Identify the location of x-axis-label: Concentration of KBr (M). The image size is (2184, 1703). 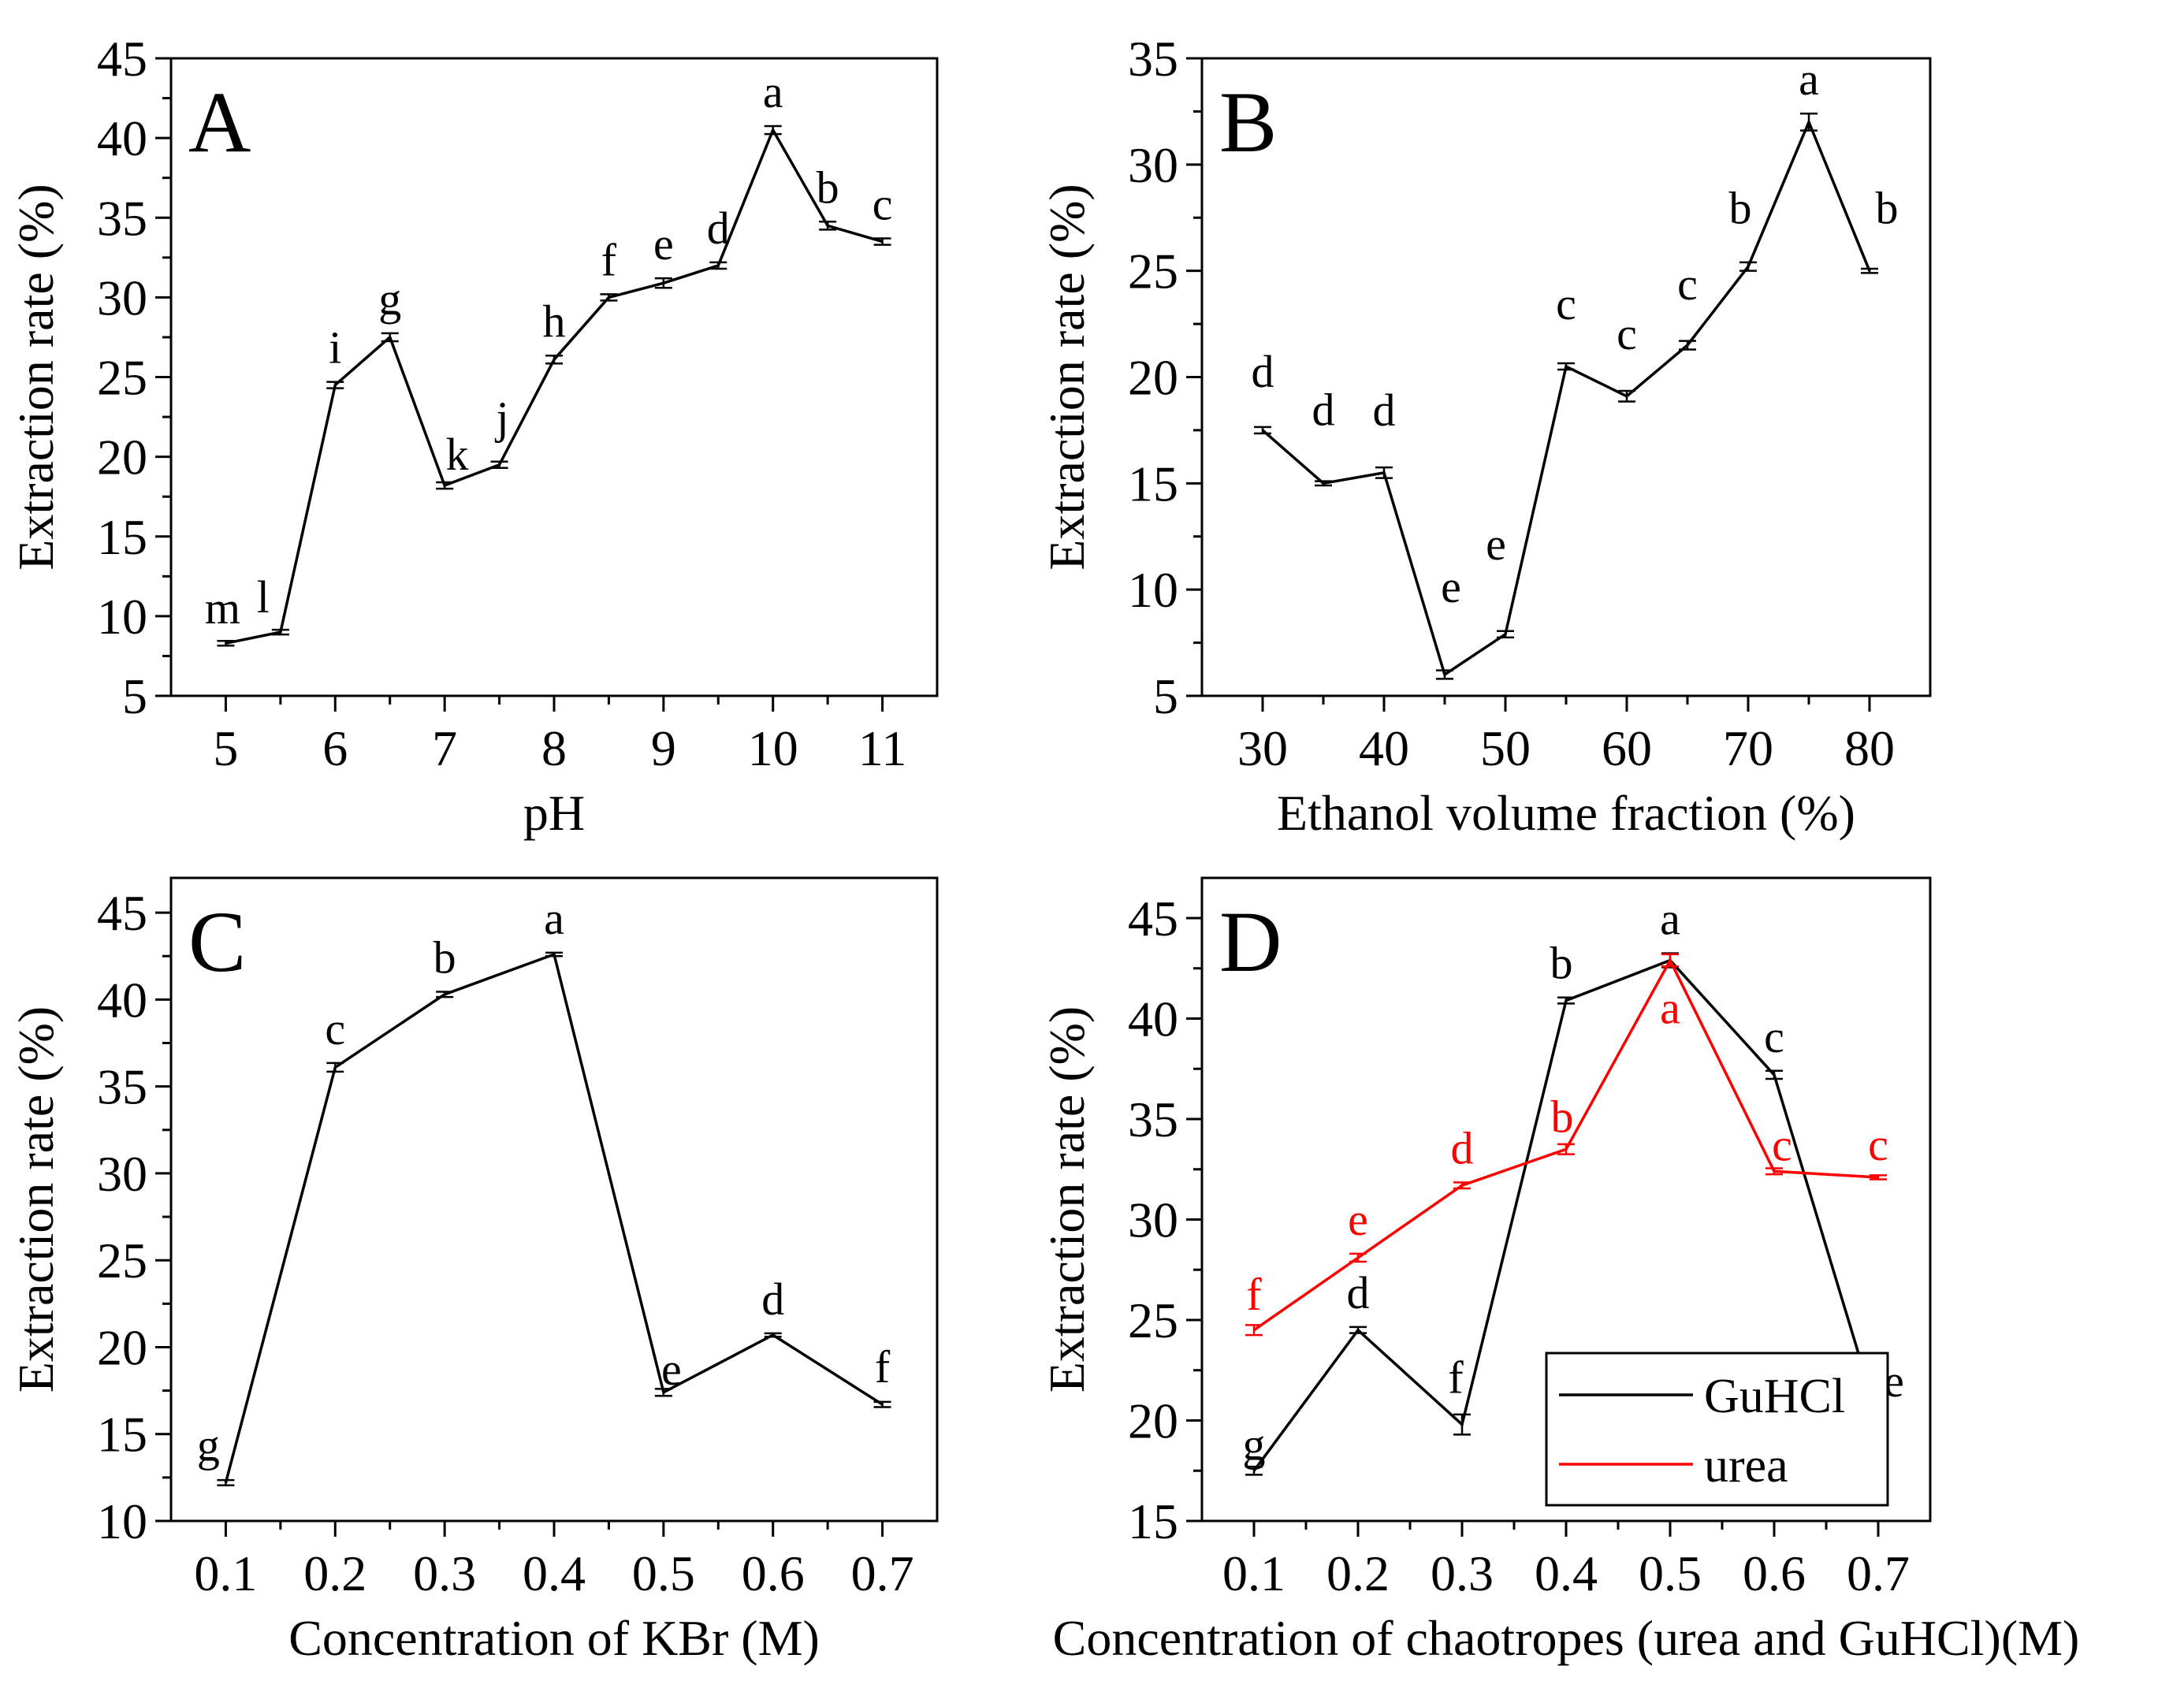
(554, 1638).